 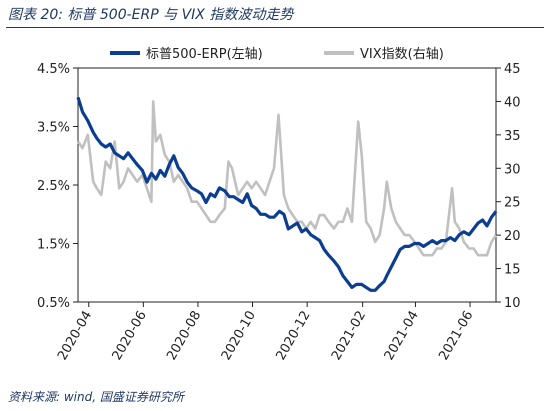 I want to click on y-right-tick-label: 35, so click(x=512, y=136).